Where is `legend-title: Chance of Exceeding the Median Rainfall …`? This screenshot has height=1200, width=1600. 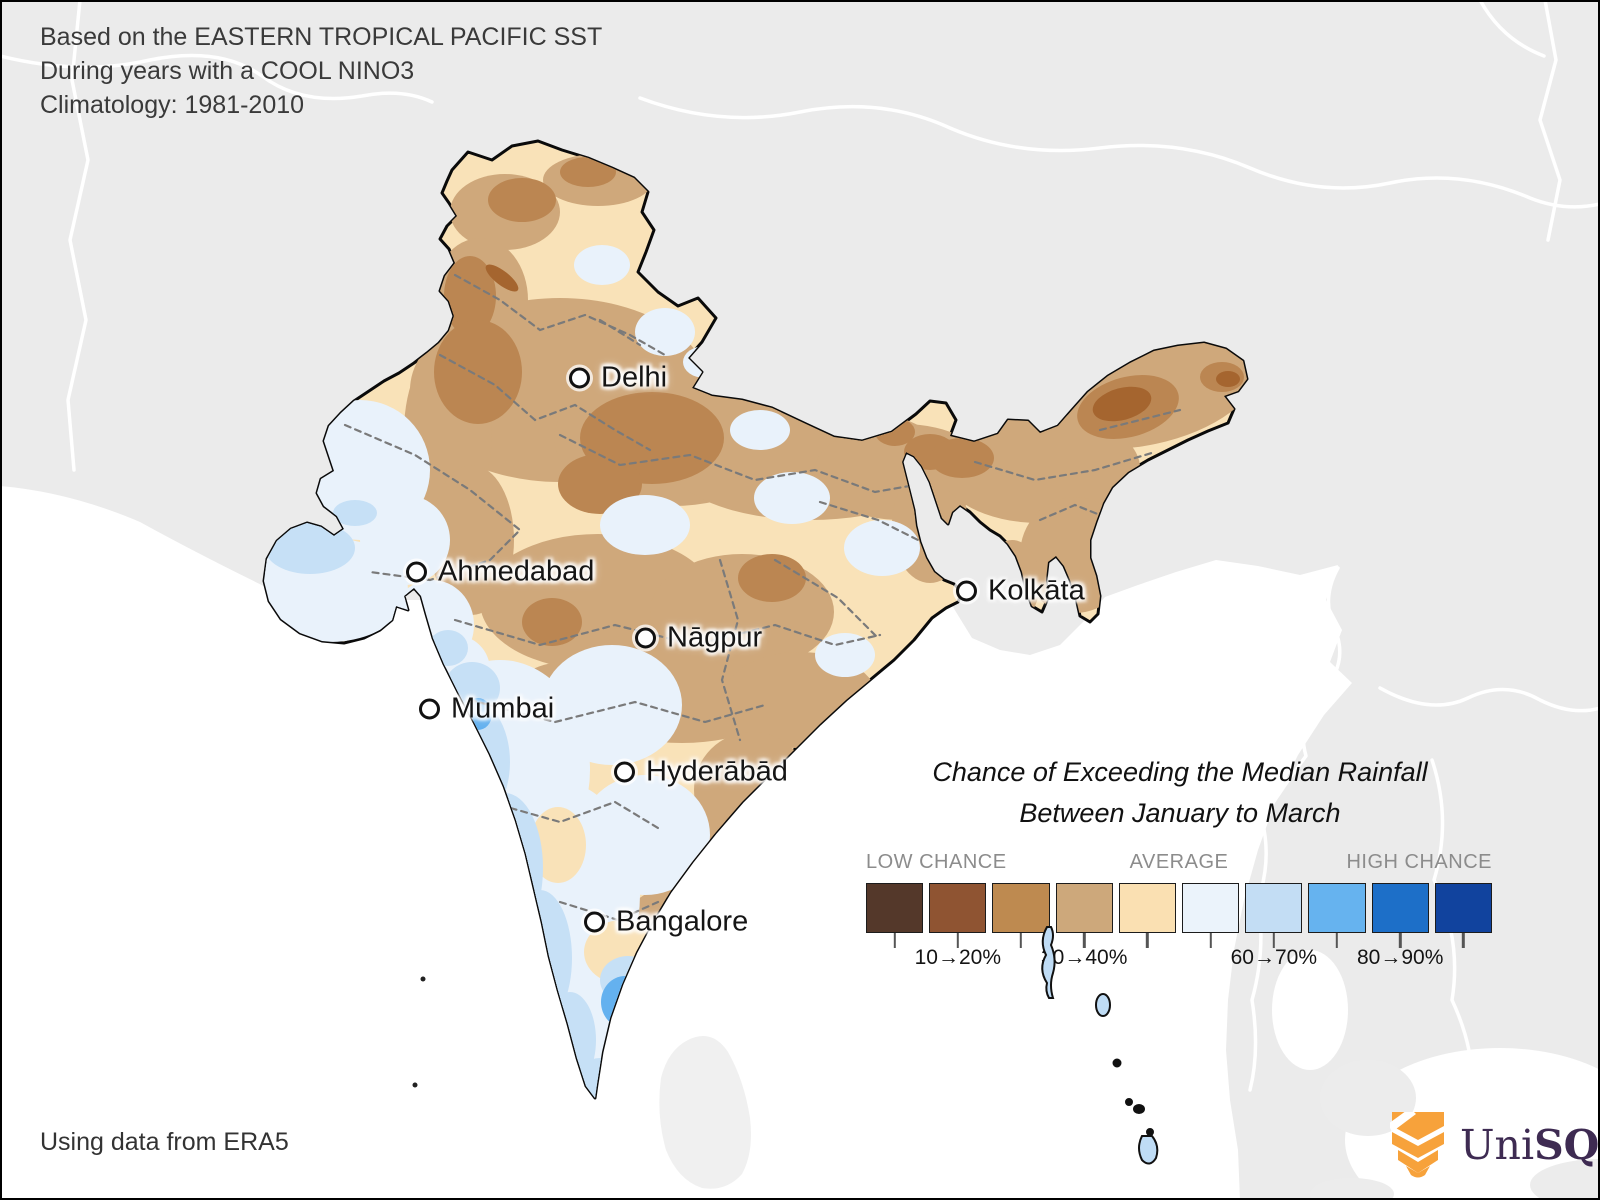
legend-title: Chance of Exceeding the Median Rainfall … is located at coordinates (1180, 793).